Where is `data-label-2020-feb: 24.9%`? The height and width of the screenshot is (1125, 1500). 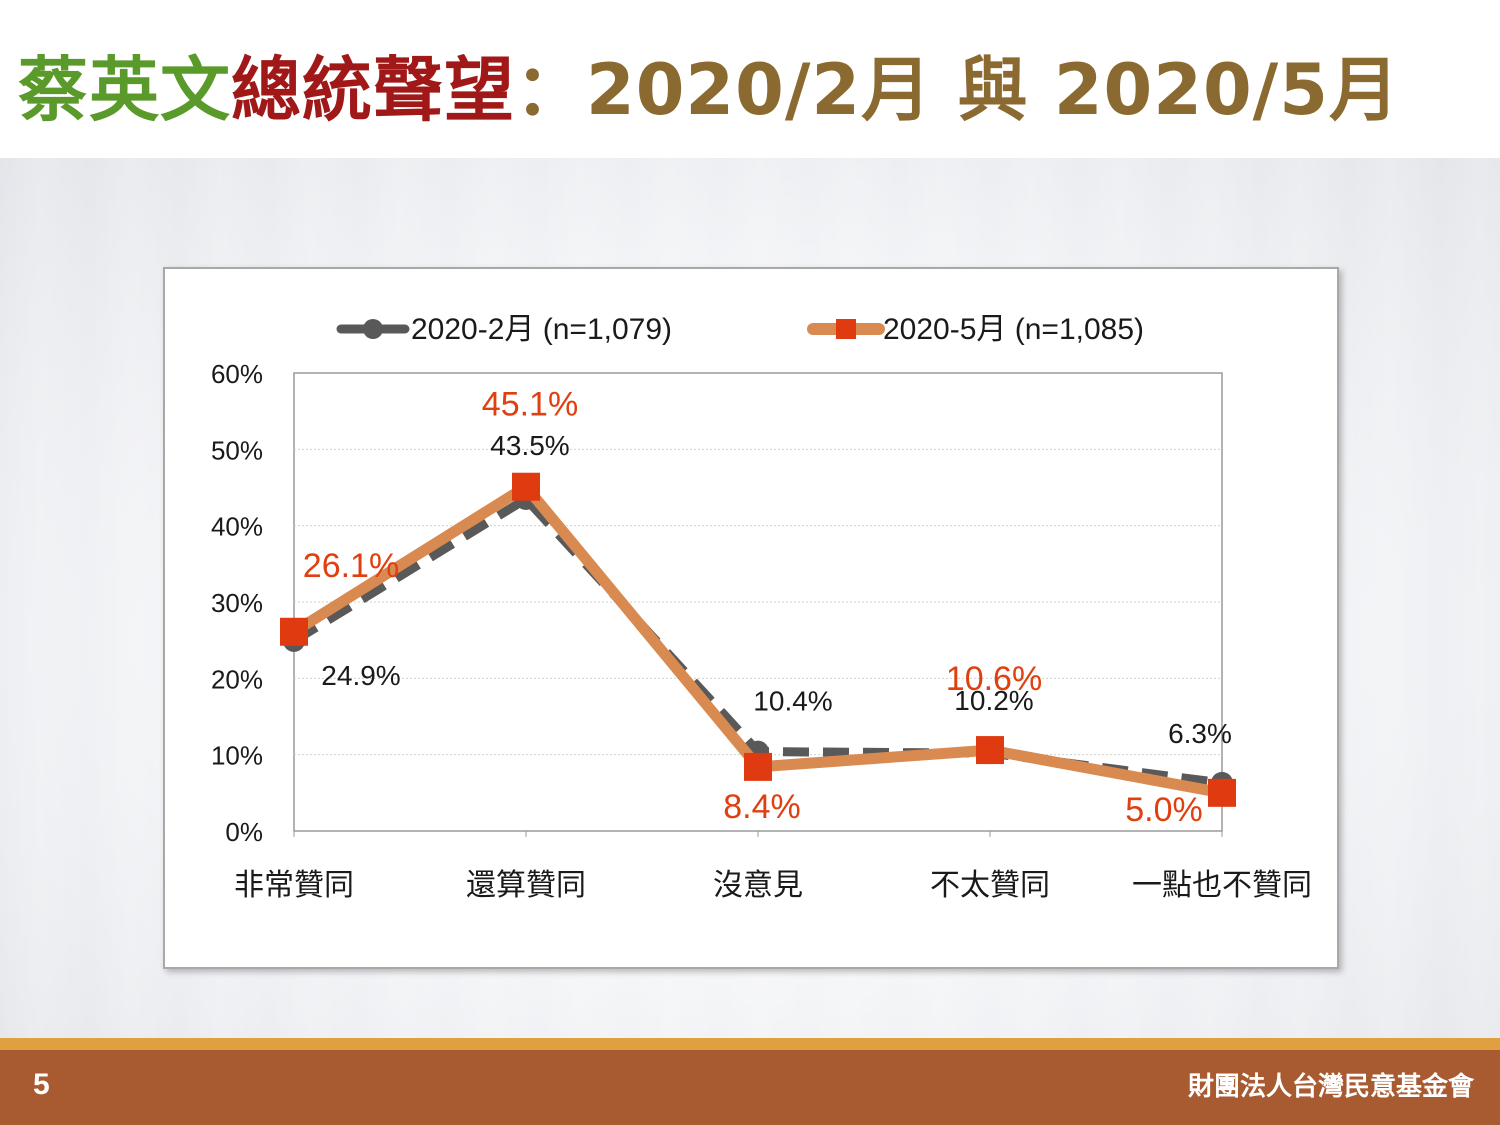 data-label-2020-feb: 24.9% is located at coordinates (360, 675).